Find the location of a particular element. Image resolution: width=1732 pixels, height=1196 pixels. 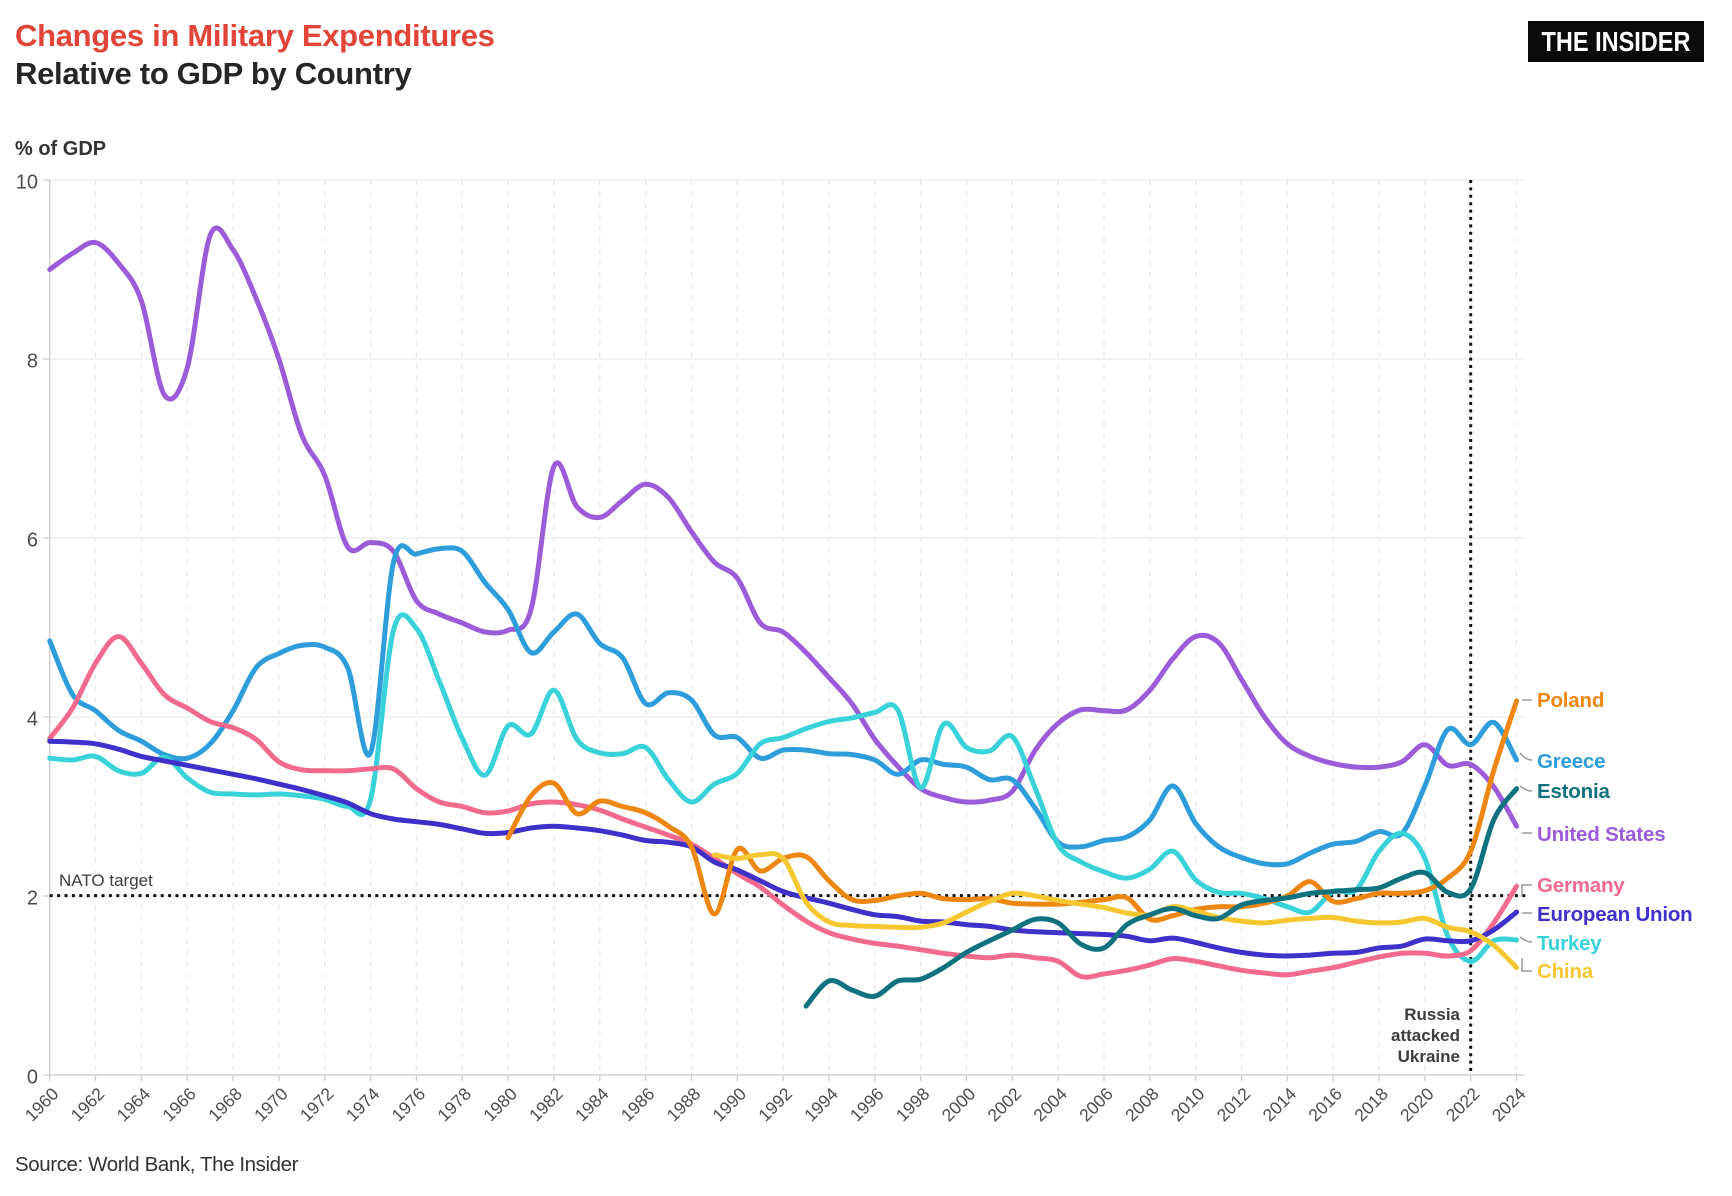

svg-text: 6 is located at coordinates (32, 541).